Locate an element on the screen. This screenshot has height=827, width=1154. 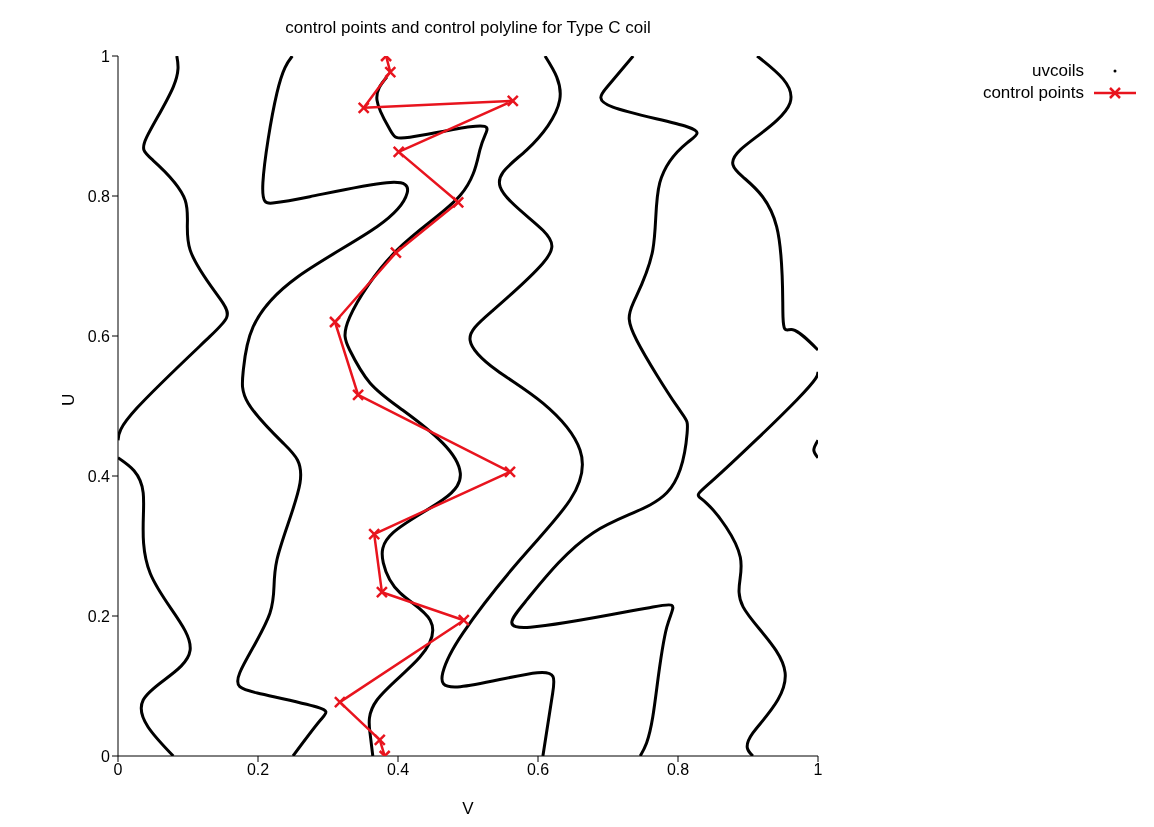
x-tick-label: 0.2 is located at coordinates (258, 770).